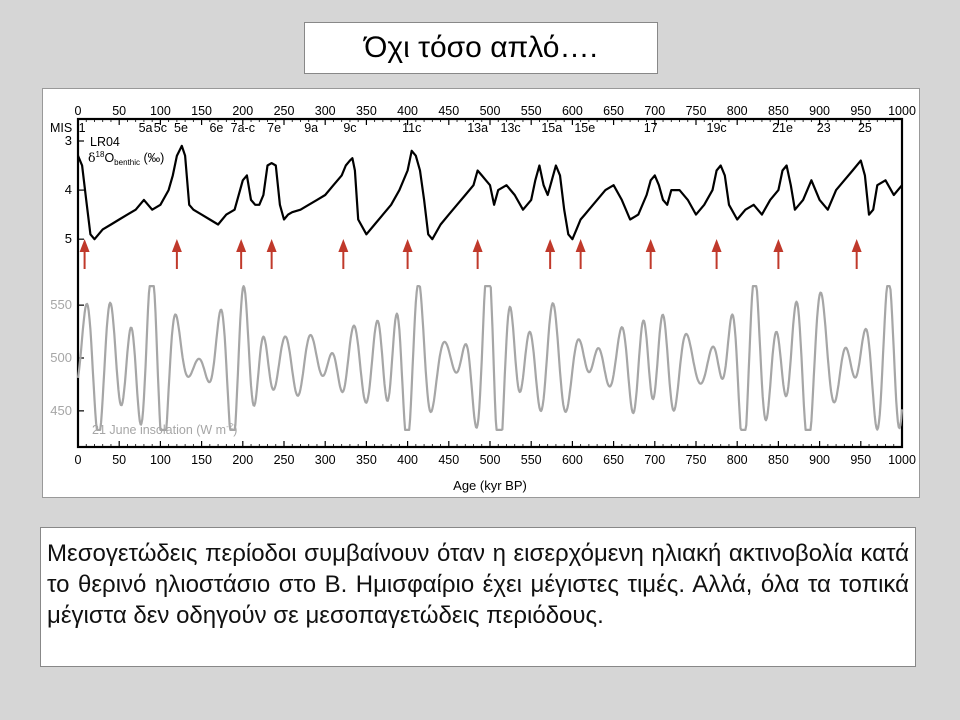 The height and width of the screenshot is (720, 960). I want to click on x-tick-label-top: 900, so click(819, 111).